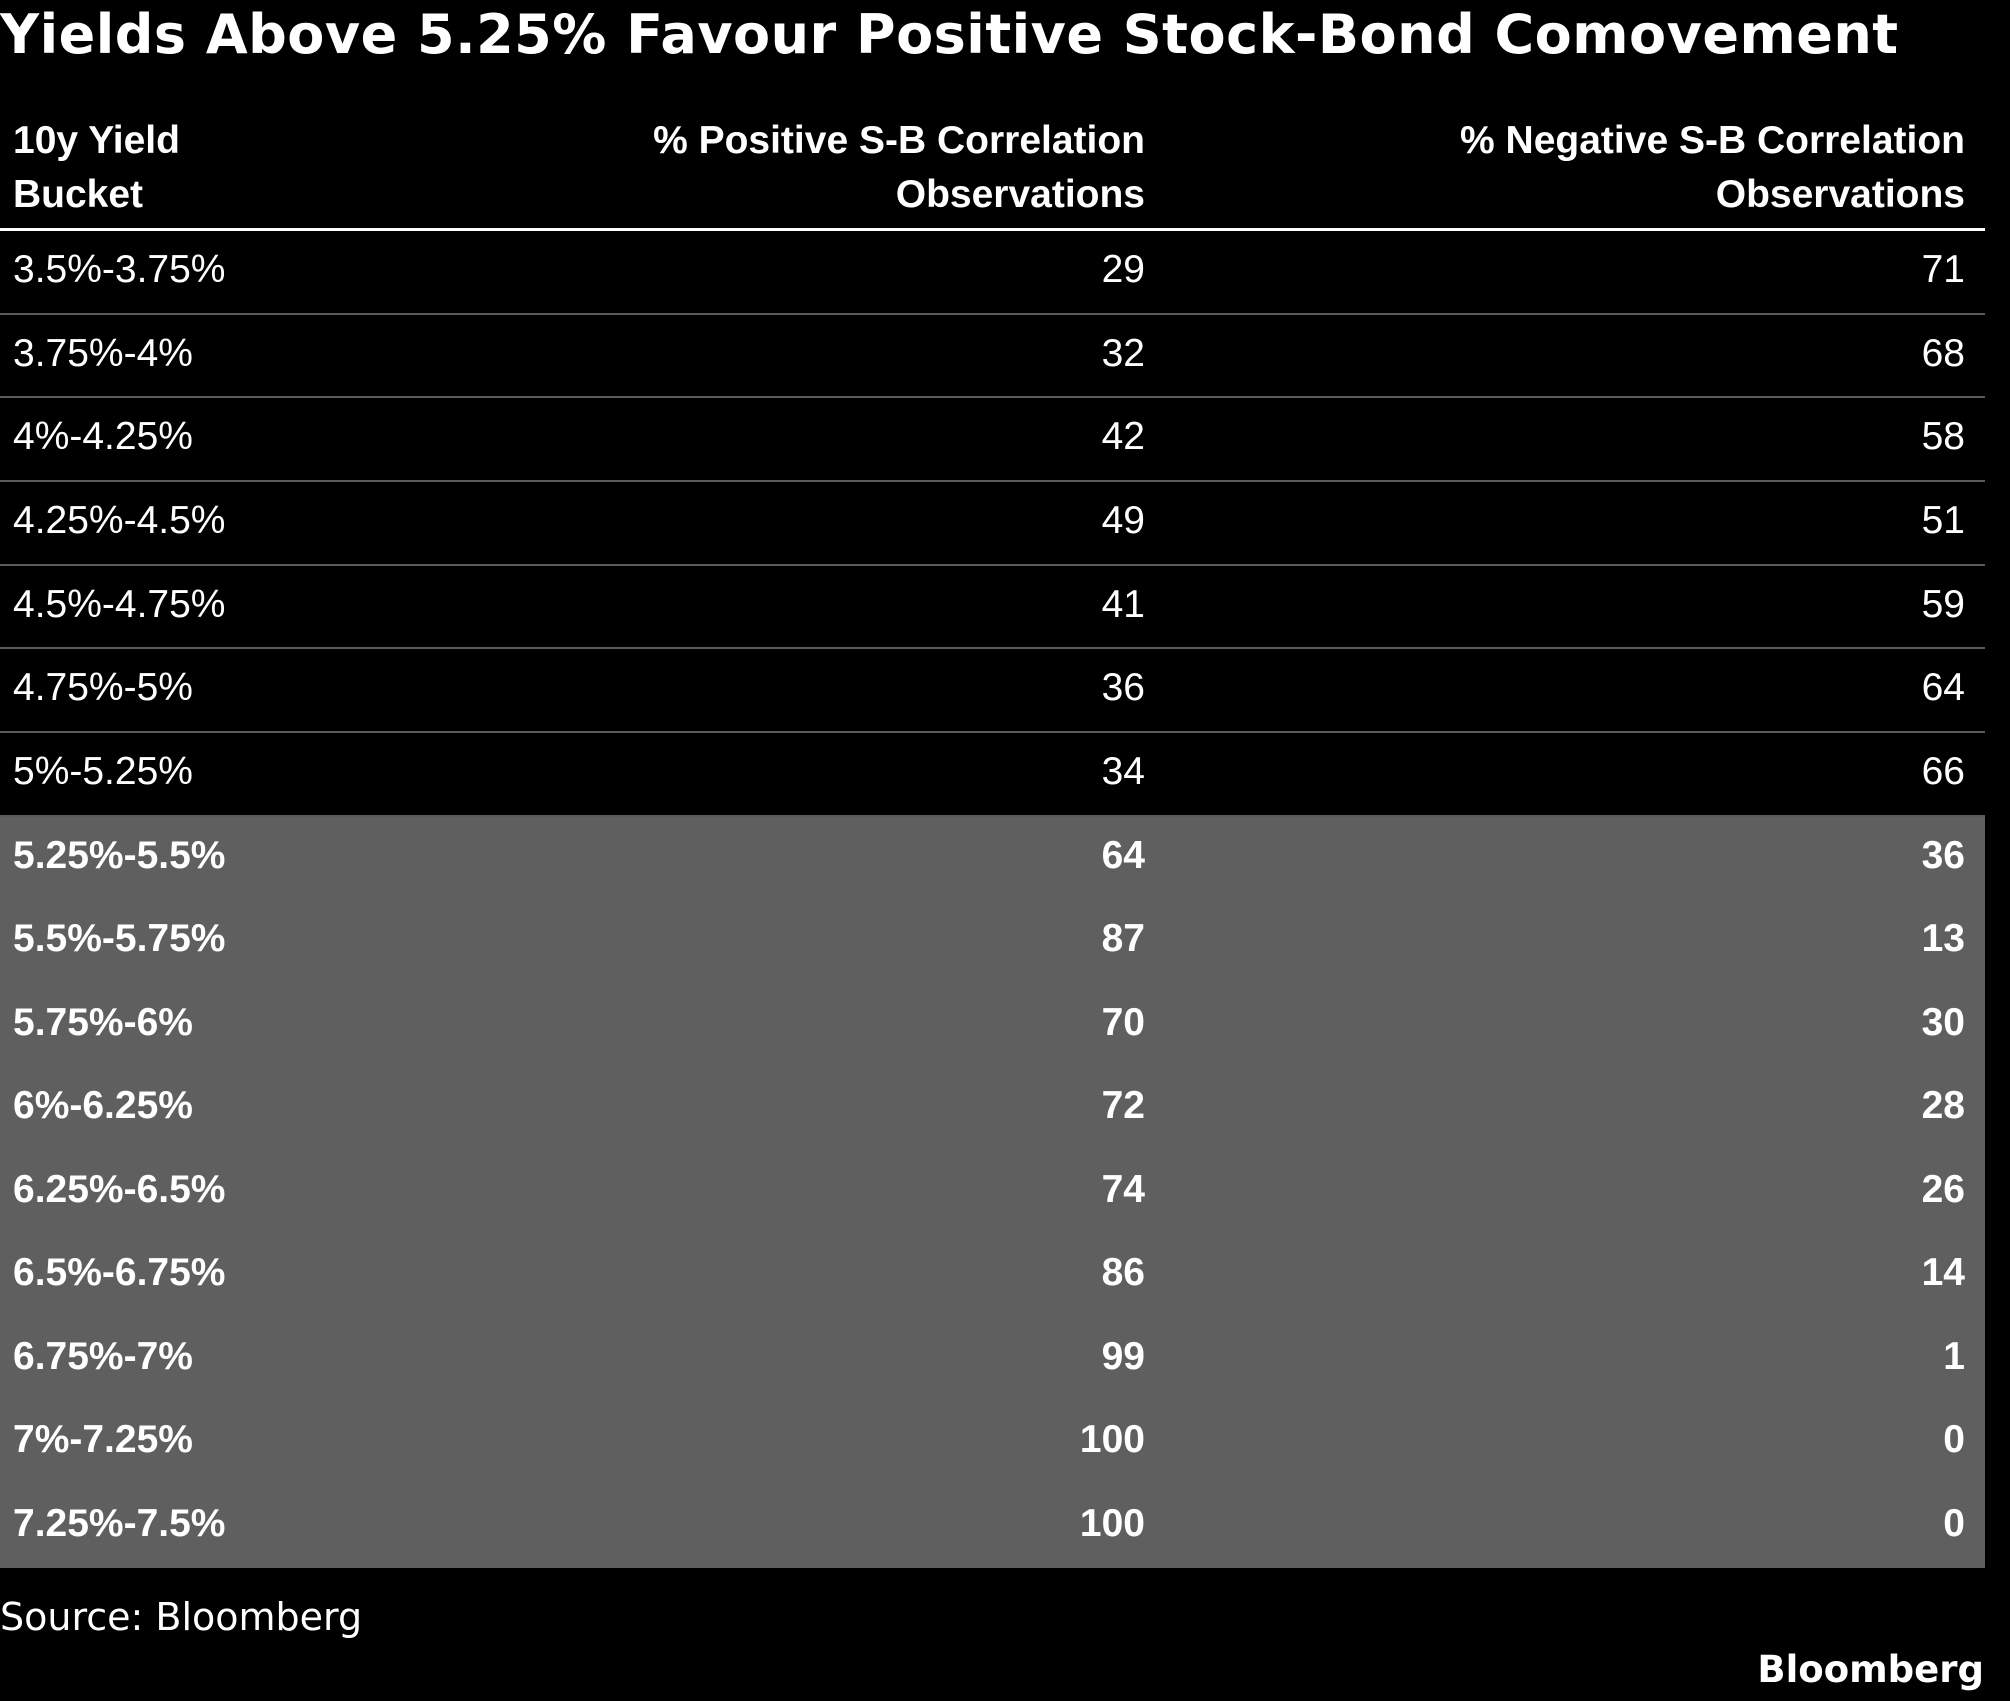 This screenshot has width=2010, height=1701. I want to click on table-row: 4%-4.25% 42 58, so click(992, 440).